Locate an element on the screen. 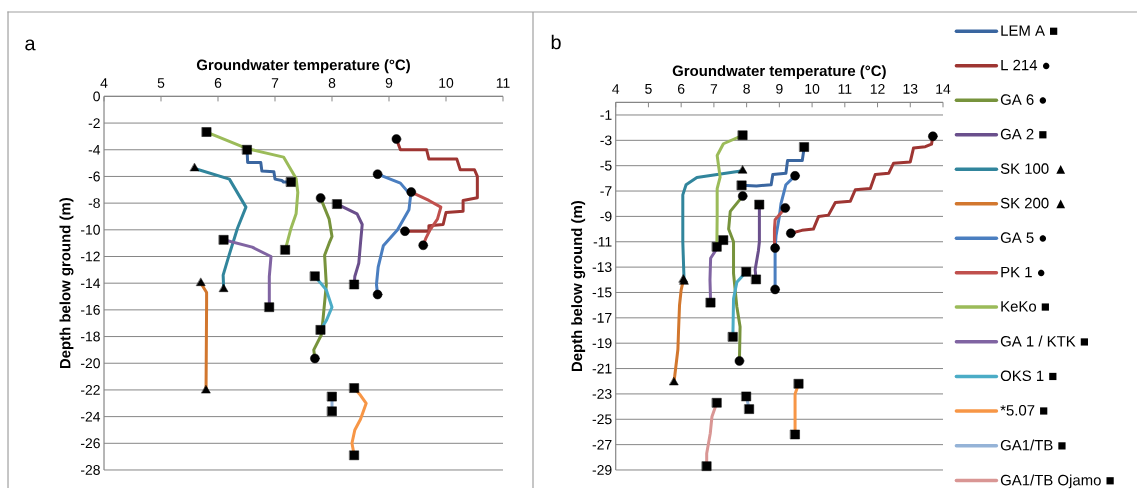  legend-label: *5.07 ■ is located at coordinates (1024, 410).